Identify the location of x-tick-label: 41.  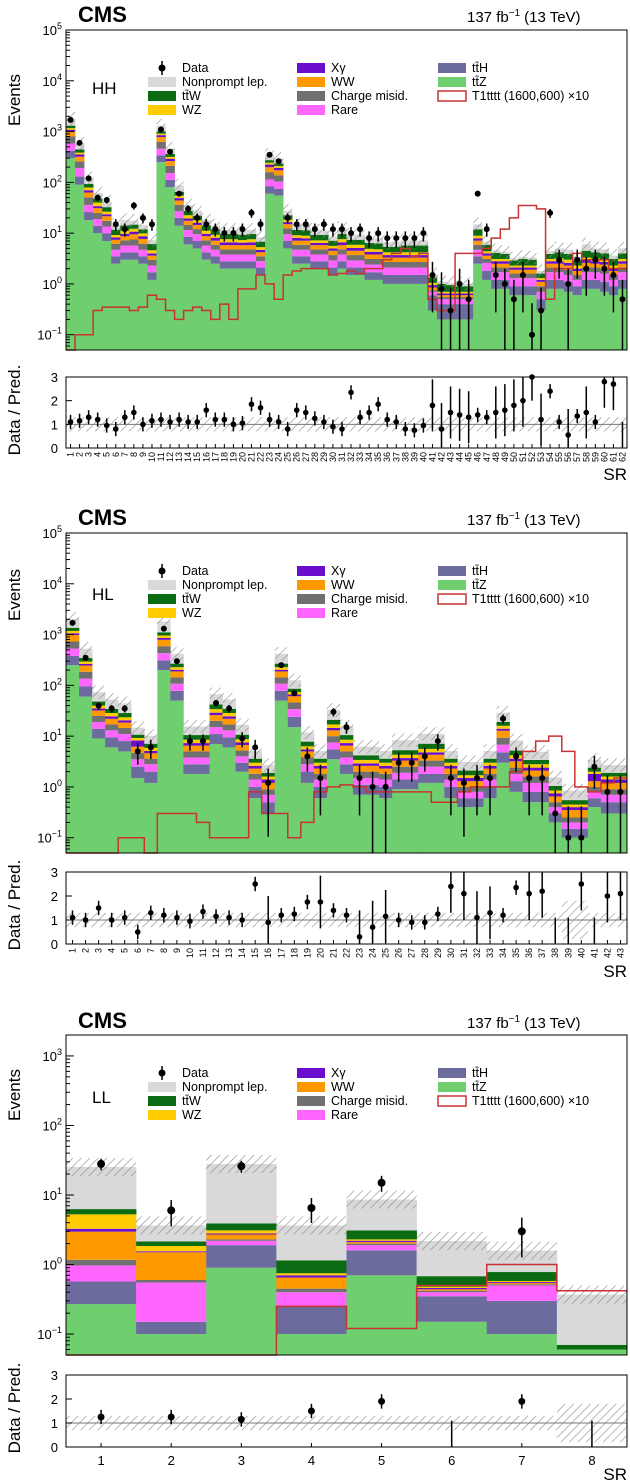
(432, 457).